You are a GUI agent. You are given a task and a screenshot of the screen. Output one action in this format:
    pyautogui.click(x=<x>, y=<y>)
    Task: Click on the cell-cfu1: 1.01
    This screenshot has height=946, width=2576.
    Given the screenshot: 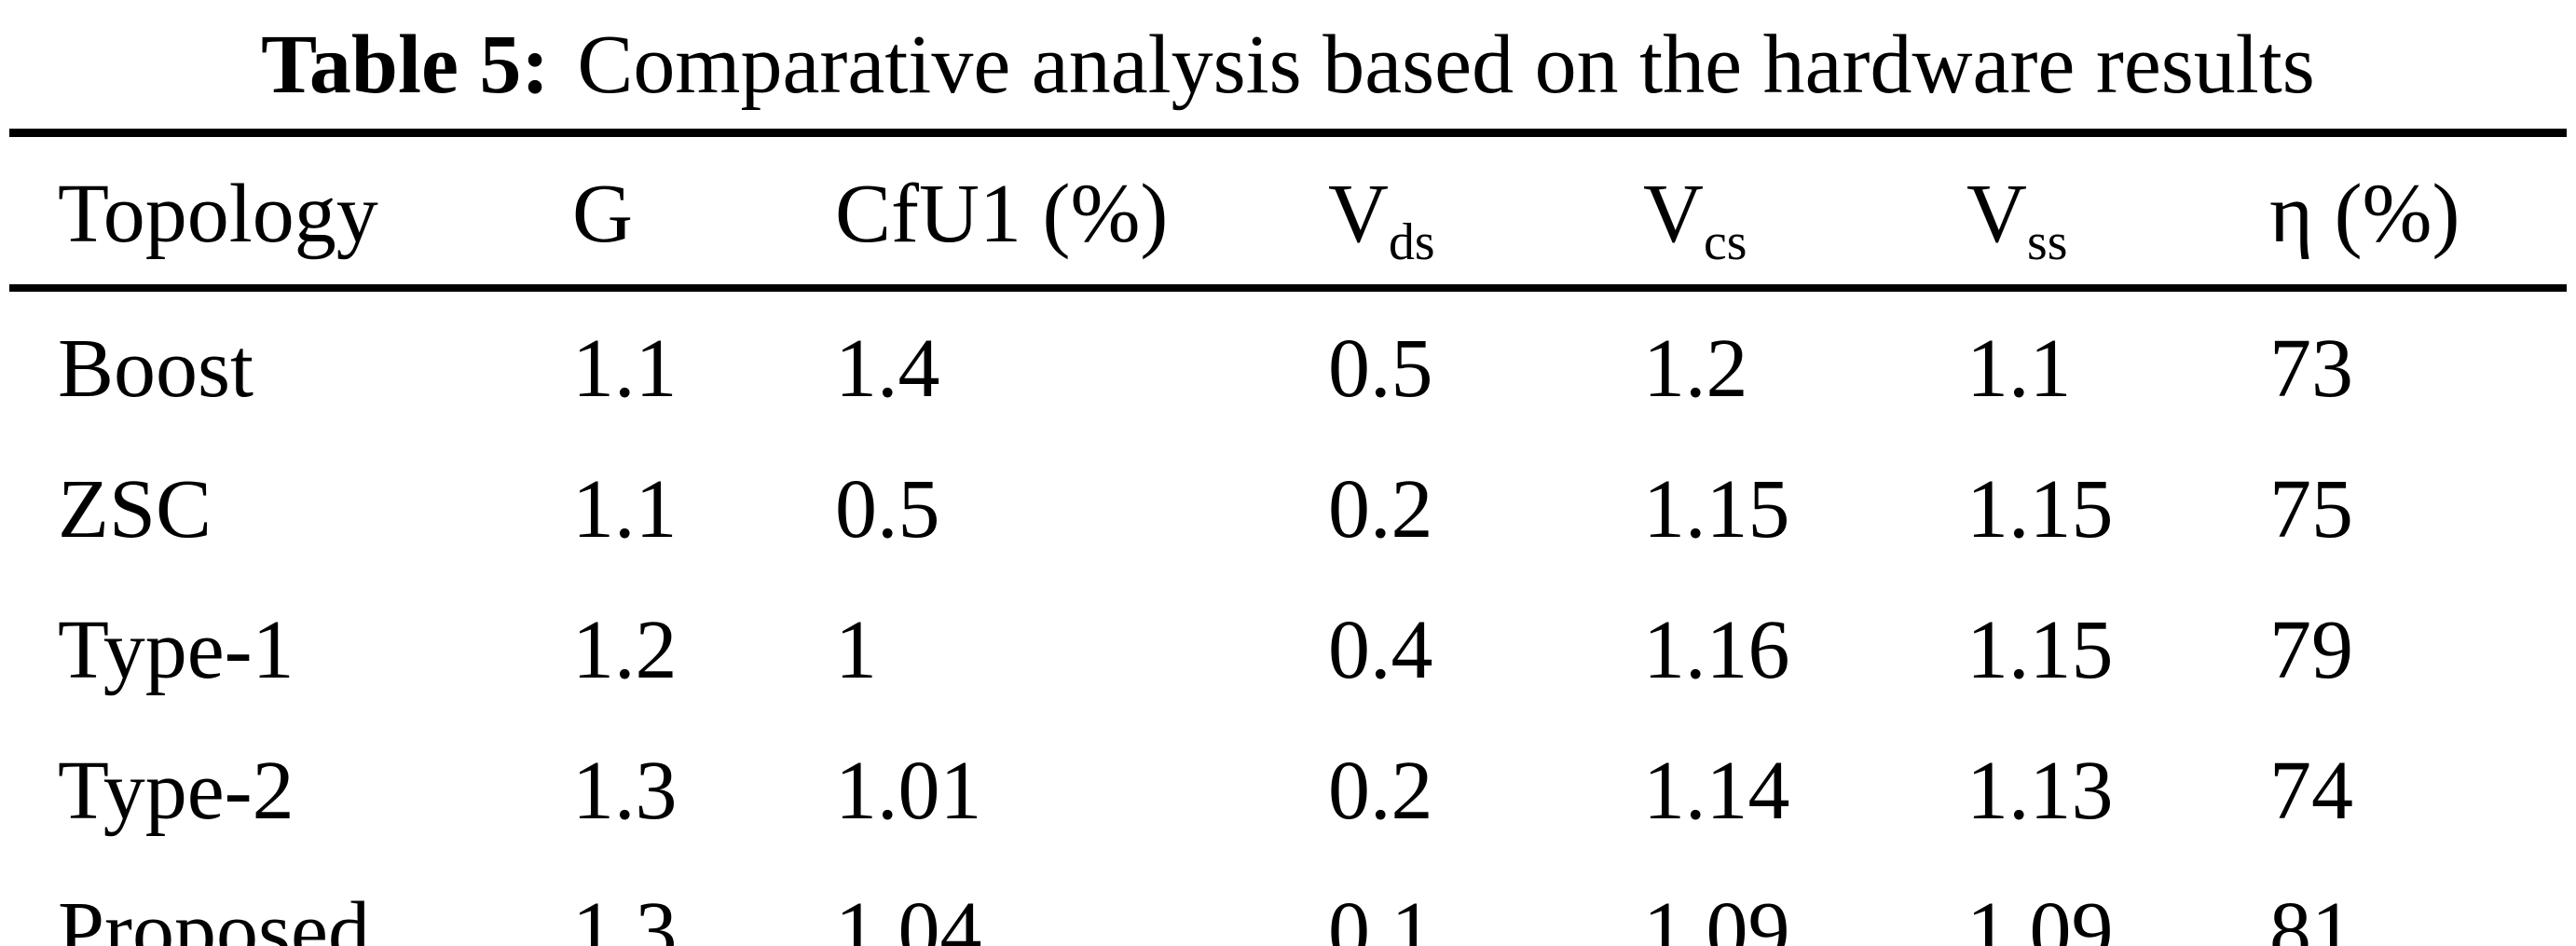 What is the action you would take?
    pyautogui.click(x=908, y=791)
    